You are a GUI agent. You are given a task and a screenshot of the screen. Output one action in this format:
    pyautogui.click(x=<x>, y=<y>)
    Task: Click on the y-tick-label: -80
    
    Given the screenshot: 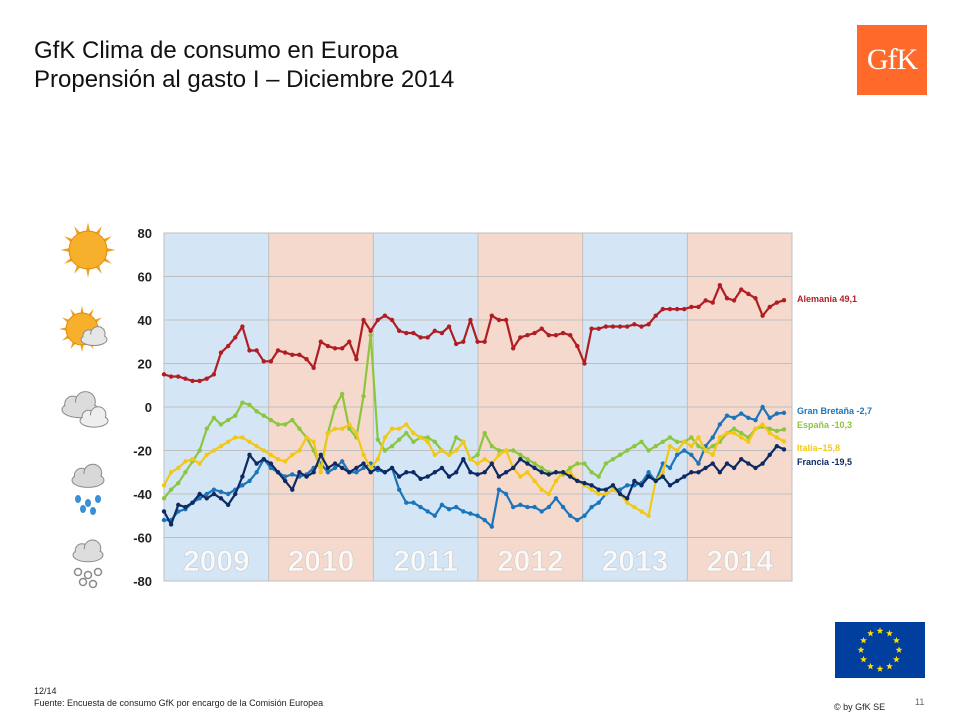 What is the action you would take?
    pyautogui.click(x=142, y=581)
    